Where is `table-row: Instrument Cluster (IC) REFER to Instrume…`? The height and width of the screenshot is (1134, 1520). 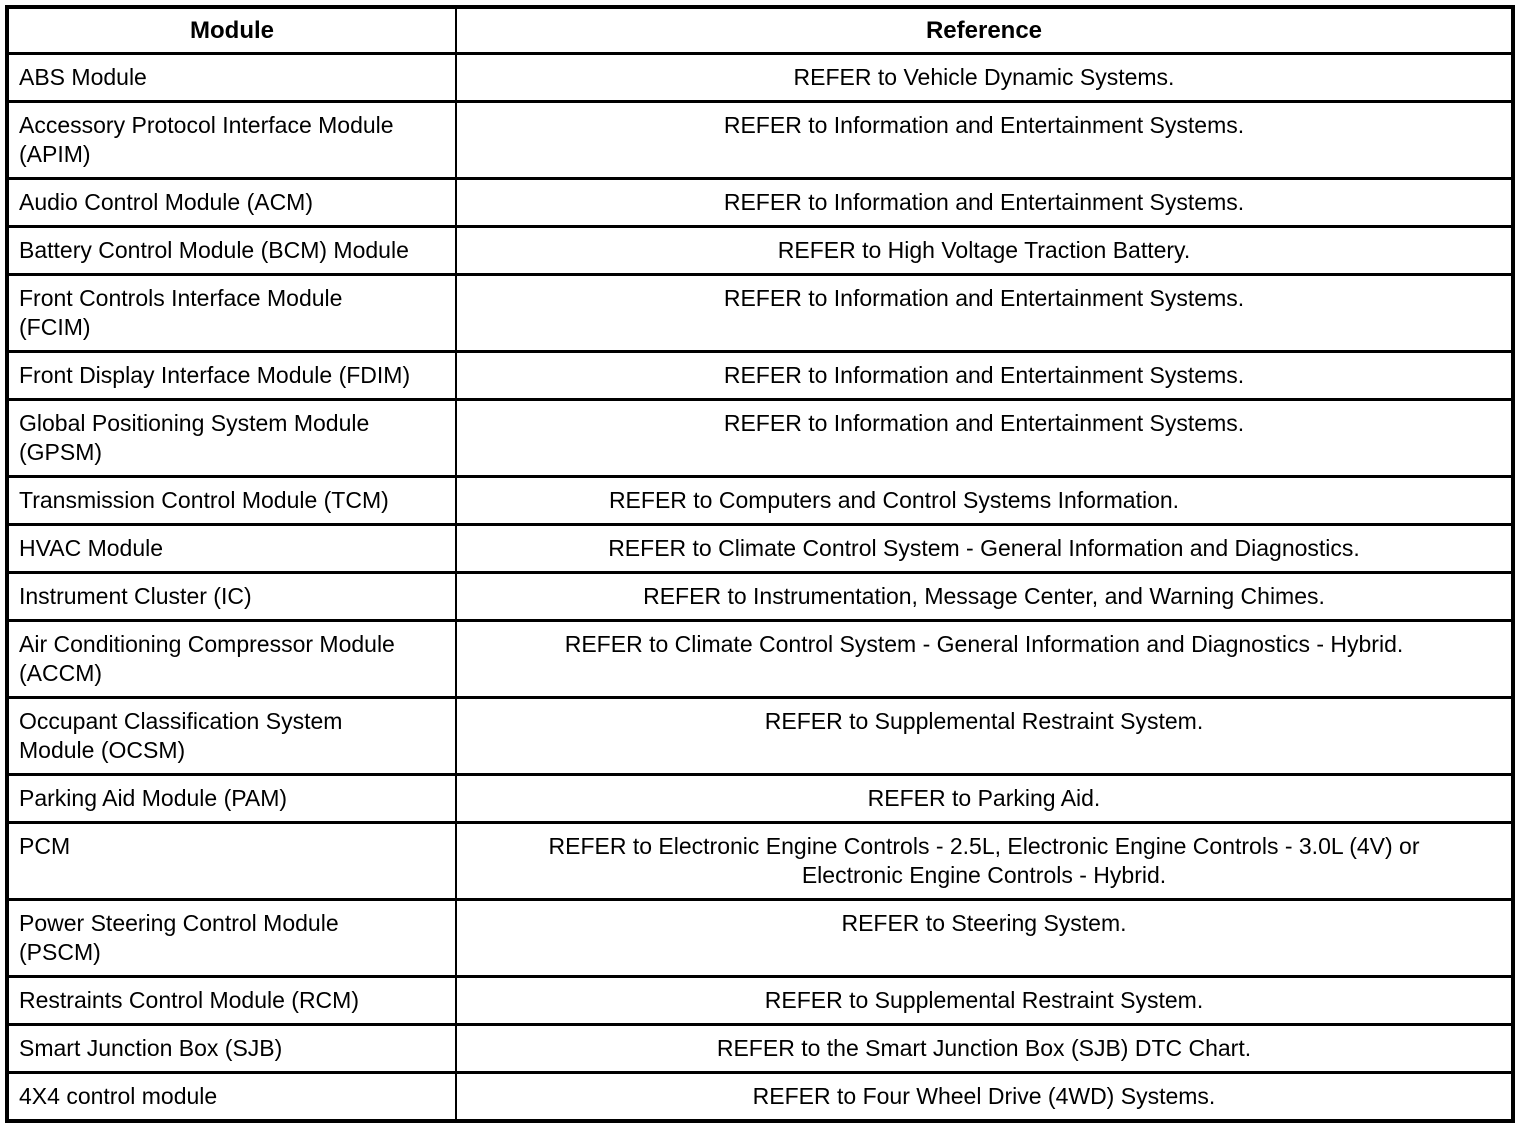
table-row: Instrument Cluster (IC) REFER to Instrume… is located at coordinates (760, 596).